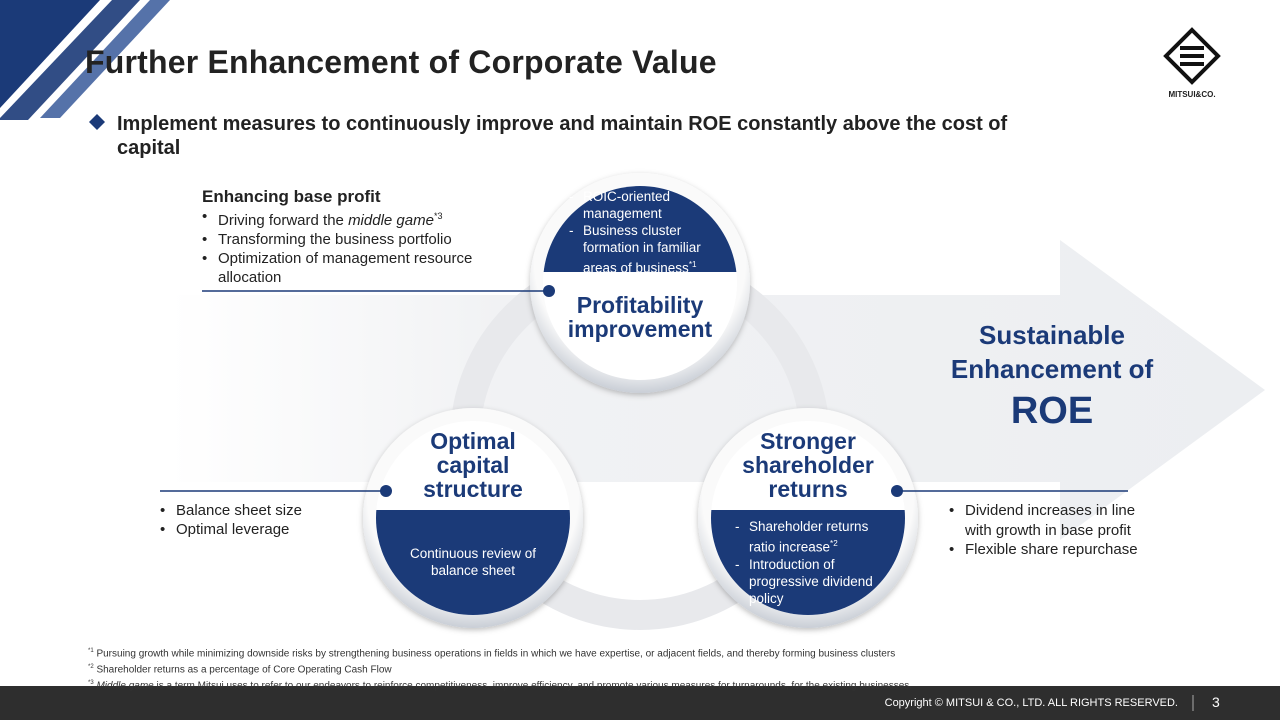 The width and height of the screenshot is (1280, 720). I want to click on text: Enhancement of, so click(1052, 369).